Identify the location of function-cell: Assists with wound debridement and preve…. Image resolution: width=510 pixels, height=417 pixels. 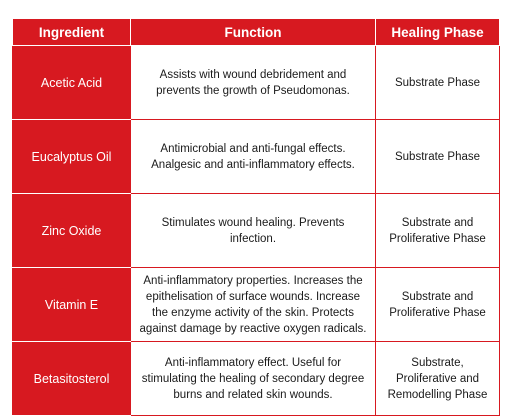
(253, 82).